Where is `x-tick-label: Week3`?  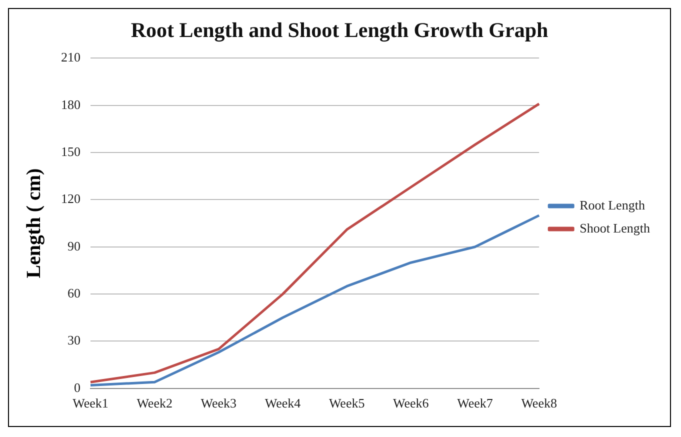 x-tick-label: Week3 is located at coordinates (218, 403).